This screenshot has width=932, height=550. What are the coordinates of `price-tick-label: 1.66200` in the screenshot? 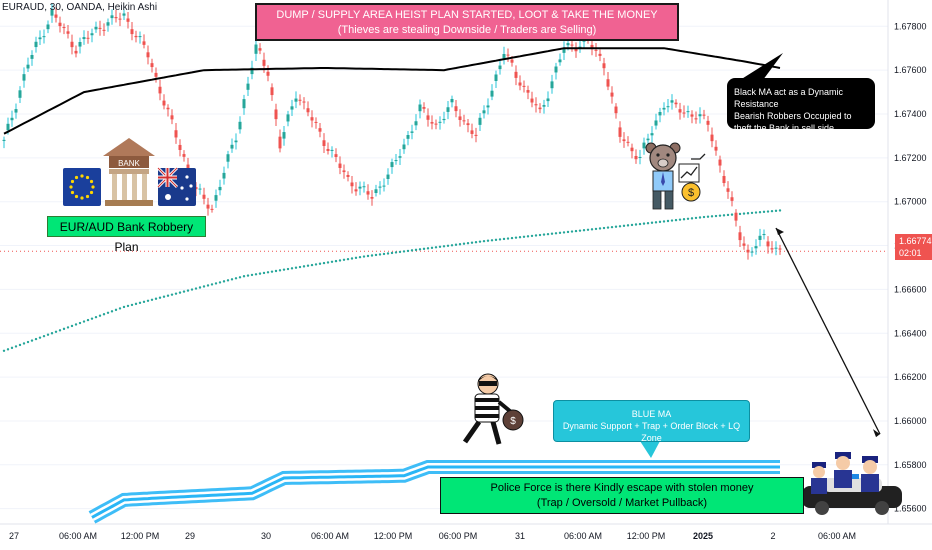 It's located at (910, 377).